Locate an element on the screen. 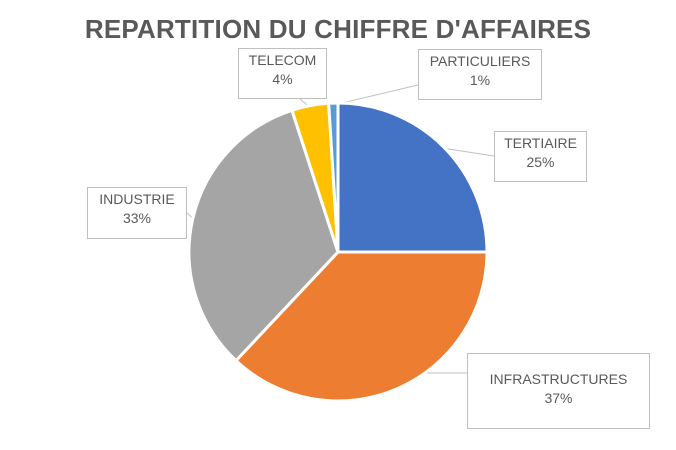 This screenshot has height=450, width=676. callout-infrastructures: INFRASTRUCTURES 37% is located at coordinates (558, 391).